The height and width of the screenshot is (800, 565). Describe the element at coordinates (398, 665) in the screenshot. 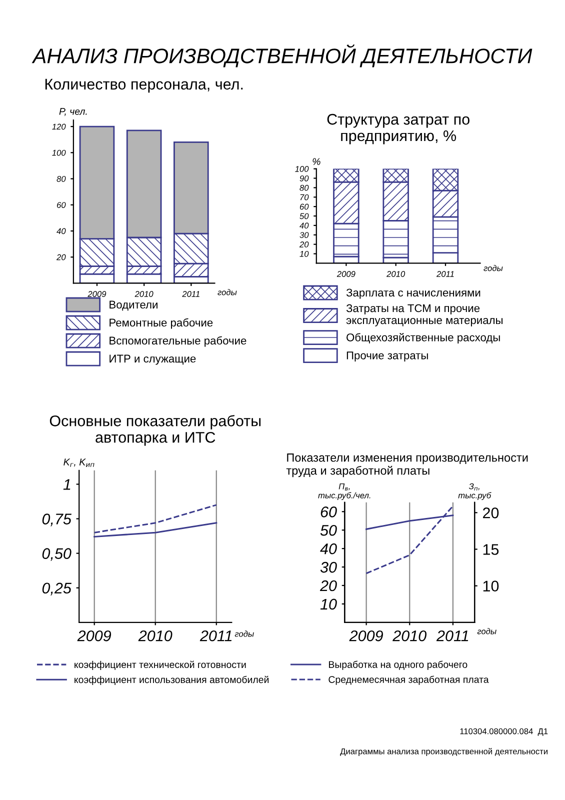

I see `legend-label: Выработка на одного рабочего` at that location.